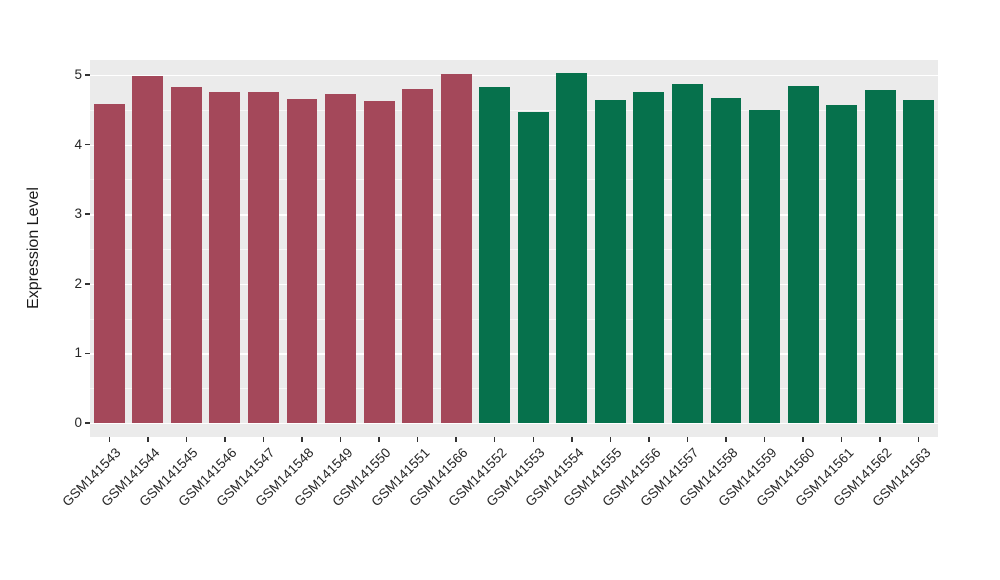 The image size is (1000, 580). I want to click on bar-GSM141545, so click(186, 254).